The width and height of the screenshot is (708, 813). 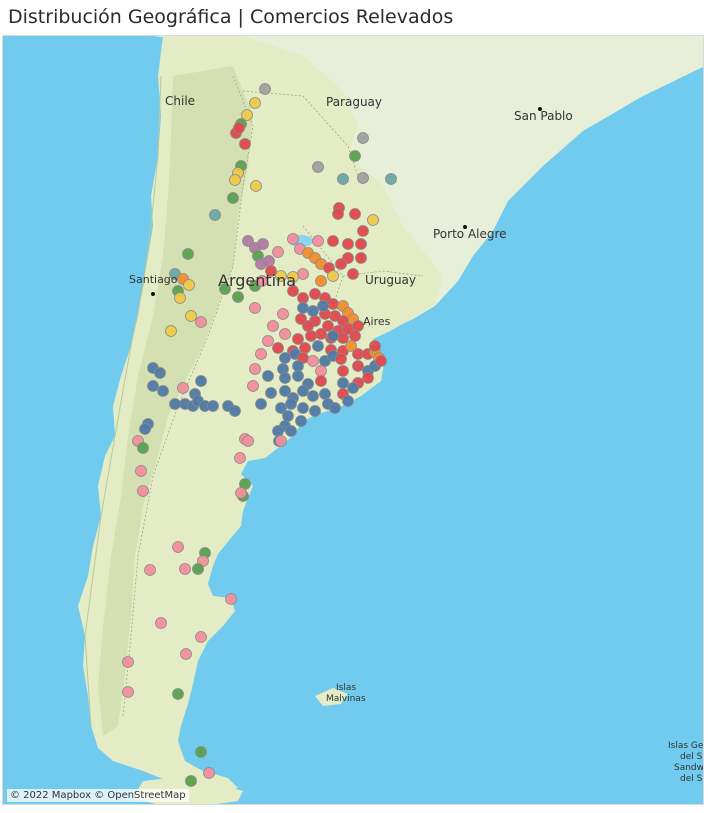 What do you see at coordinates (321, 281) in the screenshot?
I see `store-marker-orange` at bounding box center [321, 281].